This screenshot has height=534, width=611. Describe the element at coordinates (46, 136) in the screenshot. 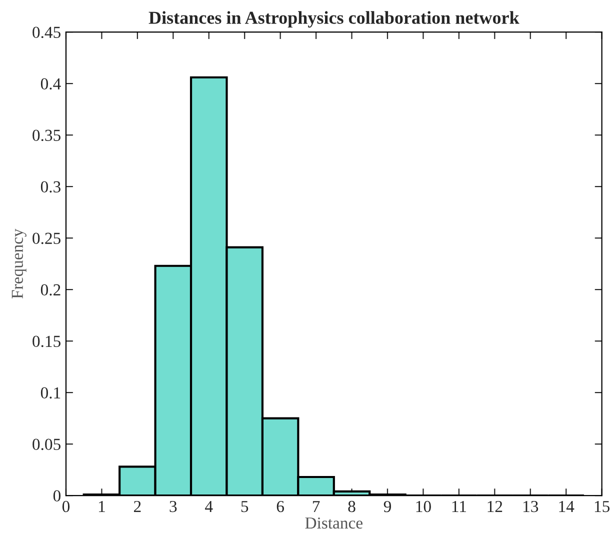

I see `y-tick-label: 0.35` at that location.